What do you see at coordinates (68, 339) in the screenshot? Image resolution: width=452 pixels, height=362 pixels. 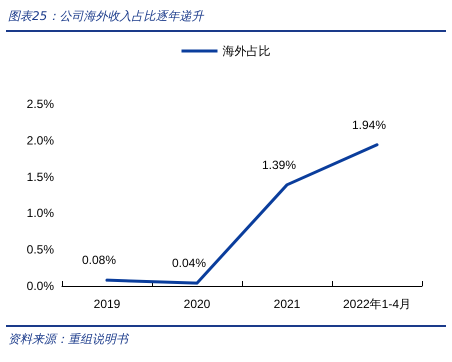 I see `text: 资料来源：重组说明书` at bounding box center [68, 339].